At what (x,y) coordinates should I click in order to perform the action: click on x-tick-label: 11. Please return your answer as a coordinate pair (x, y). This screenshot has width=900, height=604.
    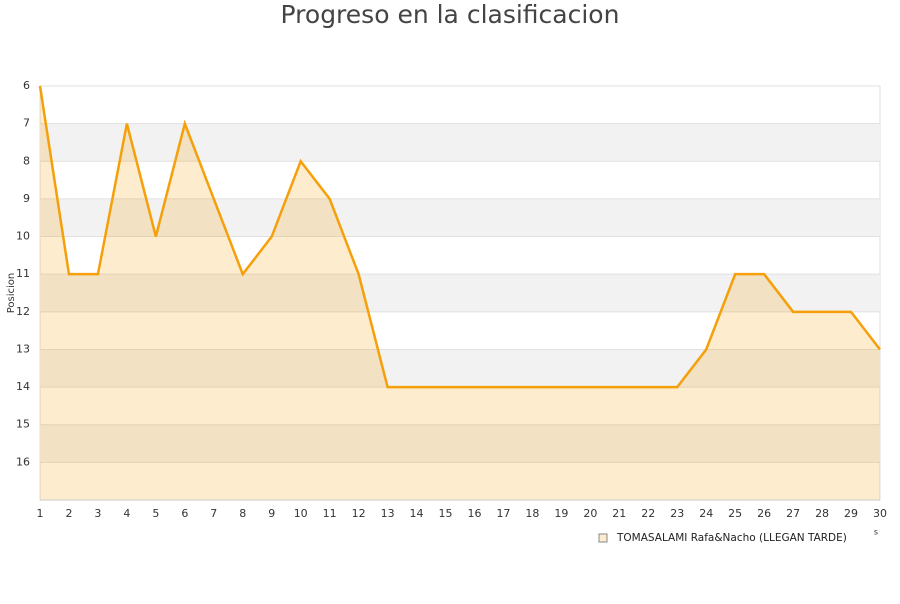
    Looking at the image, I should click on (330, 513).